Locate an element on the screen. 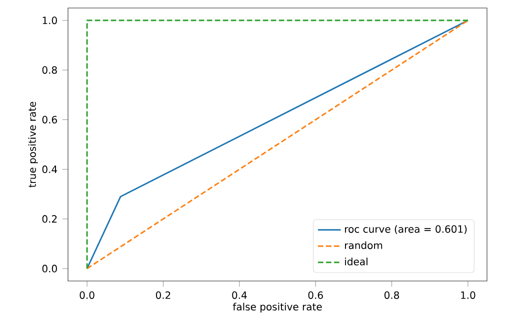 The width and height of the screenshot is (511, 332). y-tick-label: 0.2 is located at coordinates (49, 219).